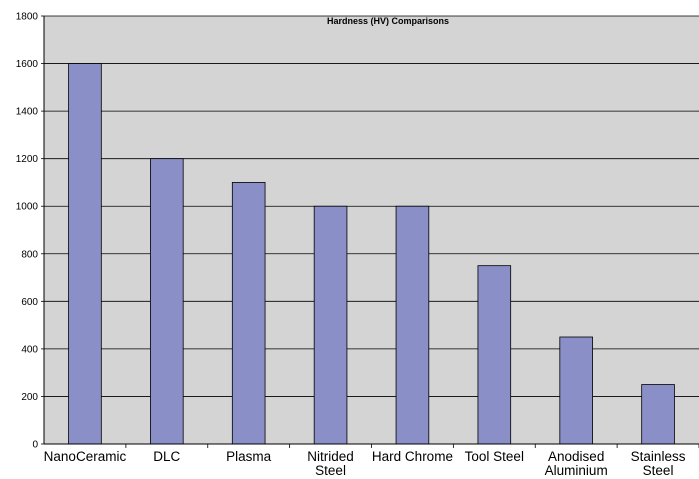 The image size is (699, 479). I want to click on y-tick-label: 1400, so click(27, 112).